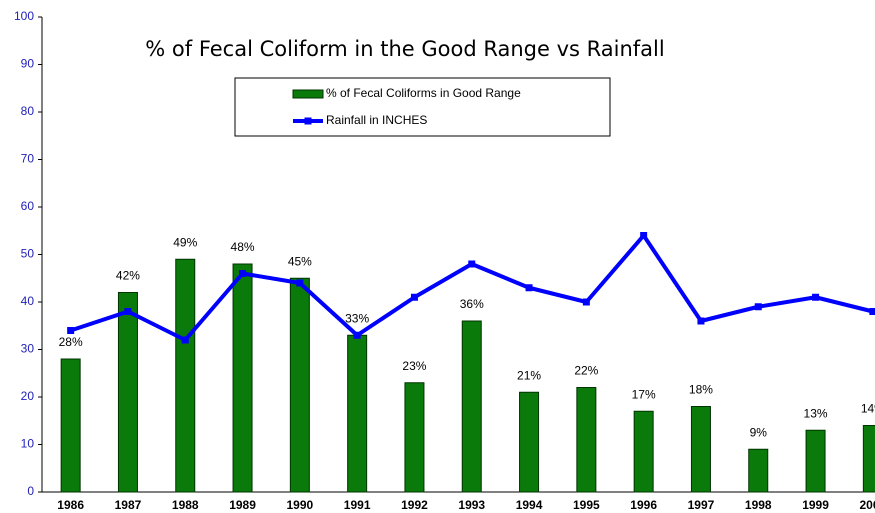 This screenshot has height=513, width=875. Describe the element at coordinates (28, 159) in the screenshot. I see `y-tick-label: 70` at that location.